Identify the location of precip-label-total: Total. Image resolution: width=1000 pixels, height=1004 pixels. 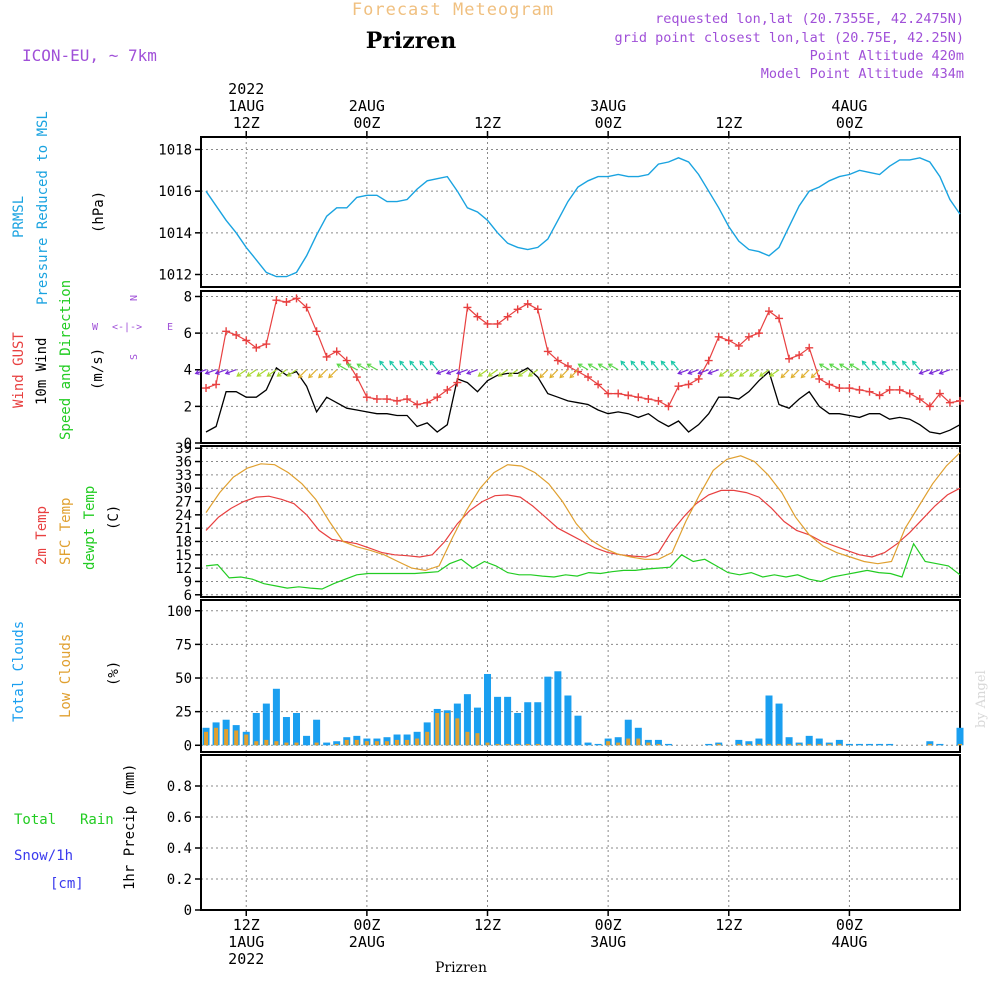
(35, 820).